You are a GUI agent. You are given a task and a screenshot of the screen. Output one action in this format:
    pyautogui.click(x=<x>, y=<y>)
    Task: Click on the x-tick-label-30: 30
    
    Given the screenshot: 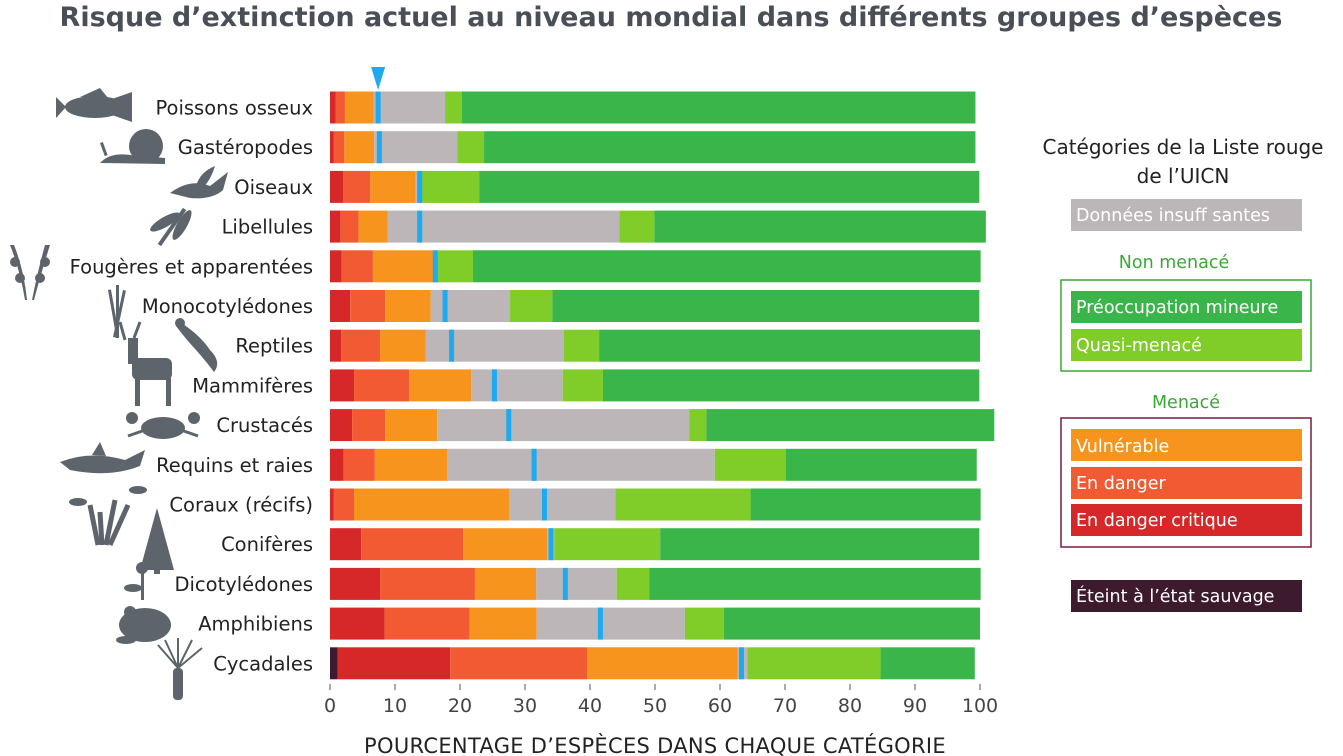 What is the action you would take?
    pyautogui.click(x=525, y=706)
    